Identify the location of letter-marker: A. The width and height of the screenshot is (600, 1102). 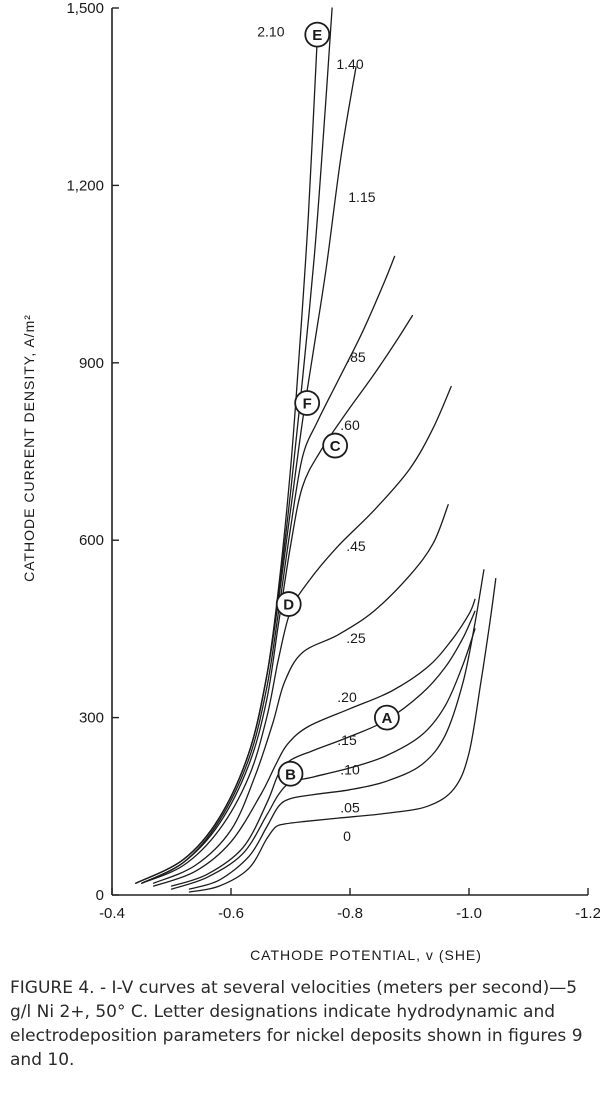
(386, 717).